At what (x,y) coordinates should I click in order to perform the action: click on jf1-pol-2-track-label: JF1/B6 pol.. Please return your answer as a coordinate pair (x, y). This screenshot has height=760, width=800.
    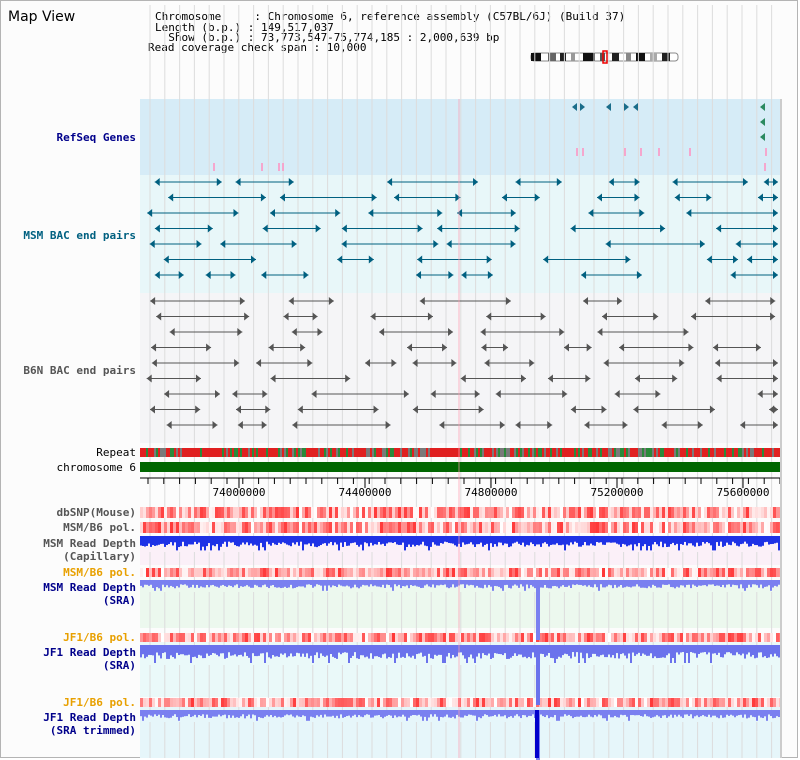
    Looking at the image, I should click on (99, 702).